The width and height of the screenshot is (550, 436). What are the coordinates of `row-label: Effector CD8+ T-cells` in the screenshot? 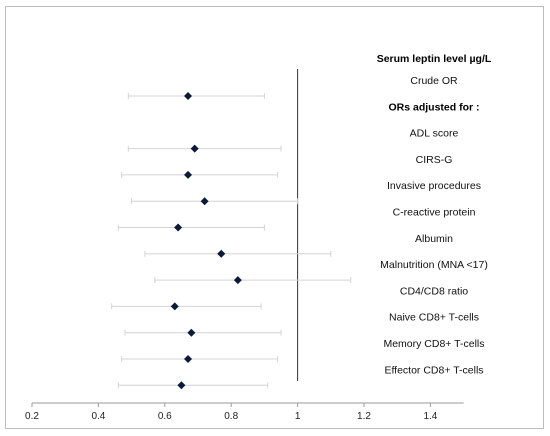 It's located at (433, 370).